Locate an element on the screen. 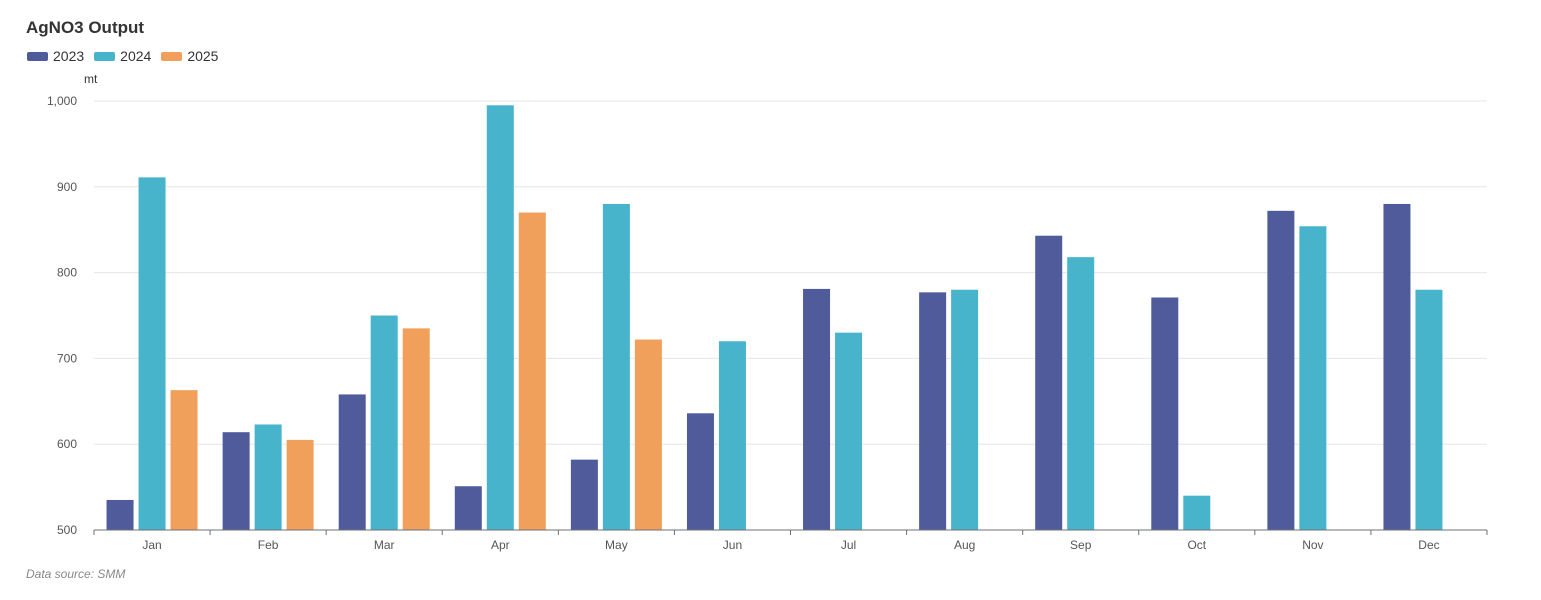  x-tick-label: Mar is located at coordinates (384, 545).